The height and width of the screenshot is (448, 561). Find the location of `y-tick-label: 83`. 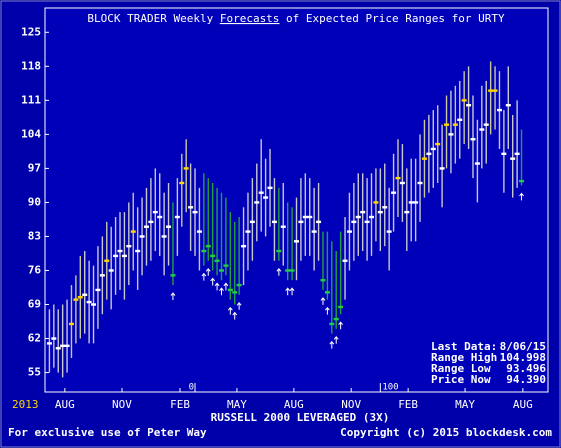

y-tick-label: 83 is located at coordinates (34, 235).